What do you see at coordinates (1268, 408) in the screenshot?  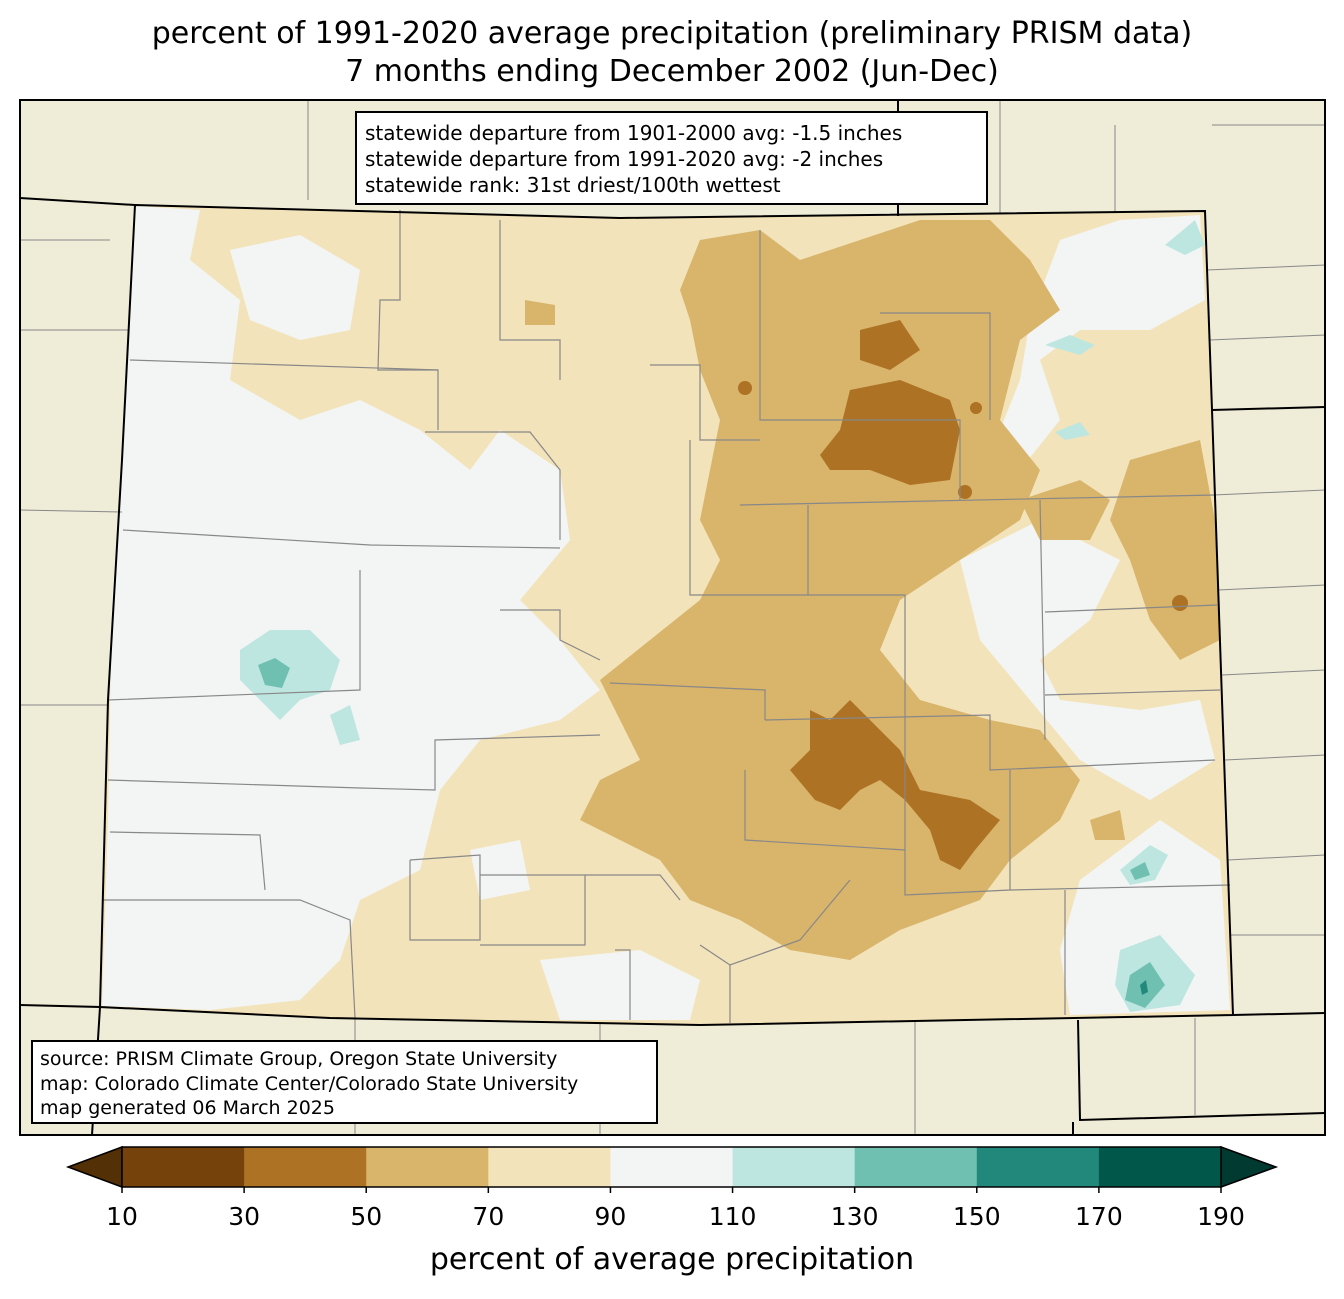 I see `nebraska-kansas-border` at bounding box center [1268, 408].